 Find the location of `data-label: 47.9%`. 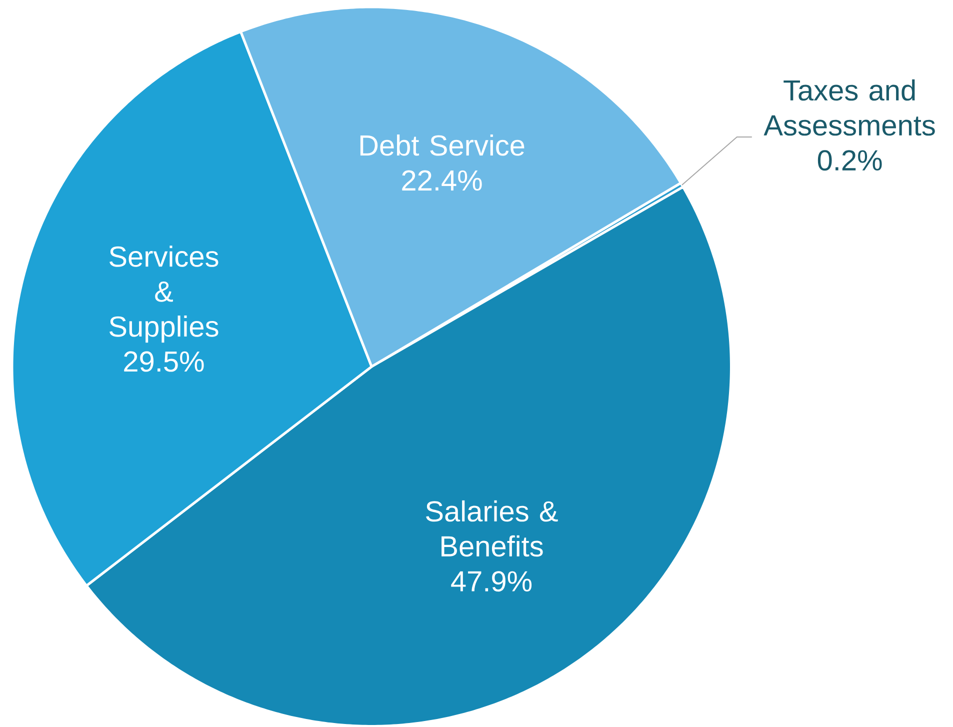

data-label: 47.9% is located at coordinates (491, 581).